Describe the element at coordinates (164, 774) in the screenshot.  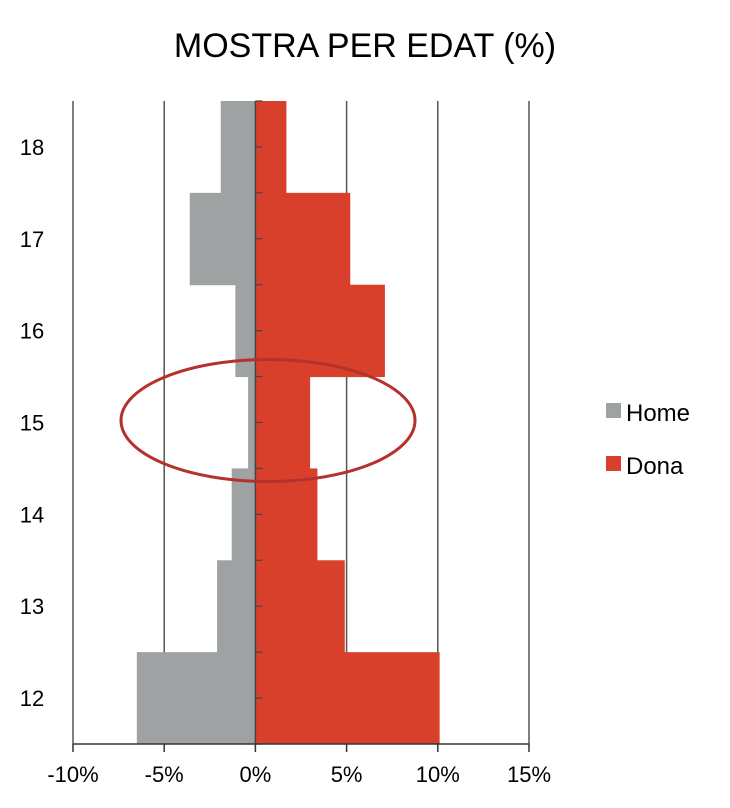
I see `x-tick-label: -5%` at that location.